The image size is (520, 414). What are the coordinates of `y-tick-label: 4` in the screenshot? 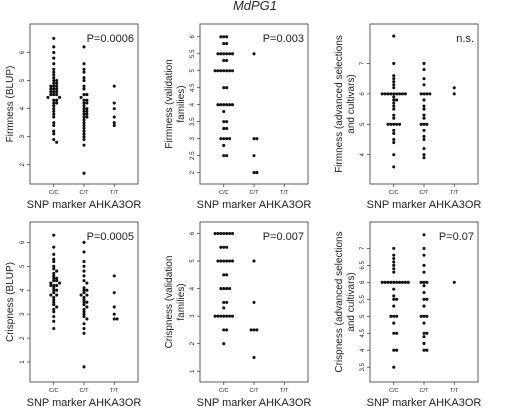 It's located at (22, 290).